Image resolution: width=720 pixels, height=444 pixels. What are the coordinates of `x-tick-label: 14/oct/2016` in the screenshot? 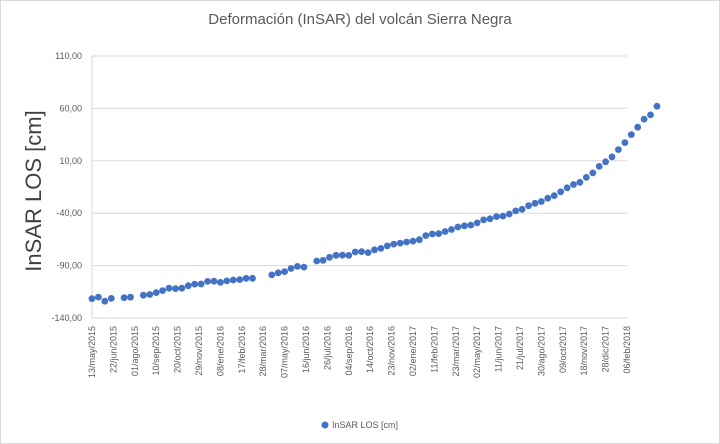 It's located at (370, 349).